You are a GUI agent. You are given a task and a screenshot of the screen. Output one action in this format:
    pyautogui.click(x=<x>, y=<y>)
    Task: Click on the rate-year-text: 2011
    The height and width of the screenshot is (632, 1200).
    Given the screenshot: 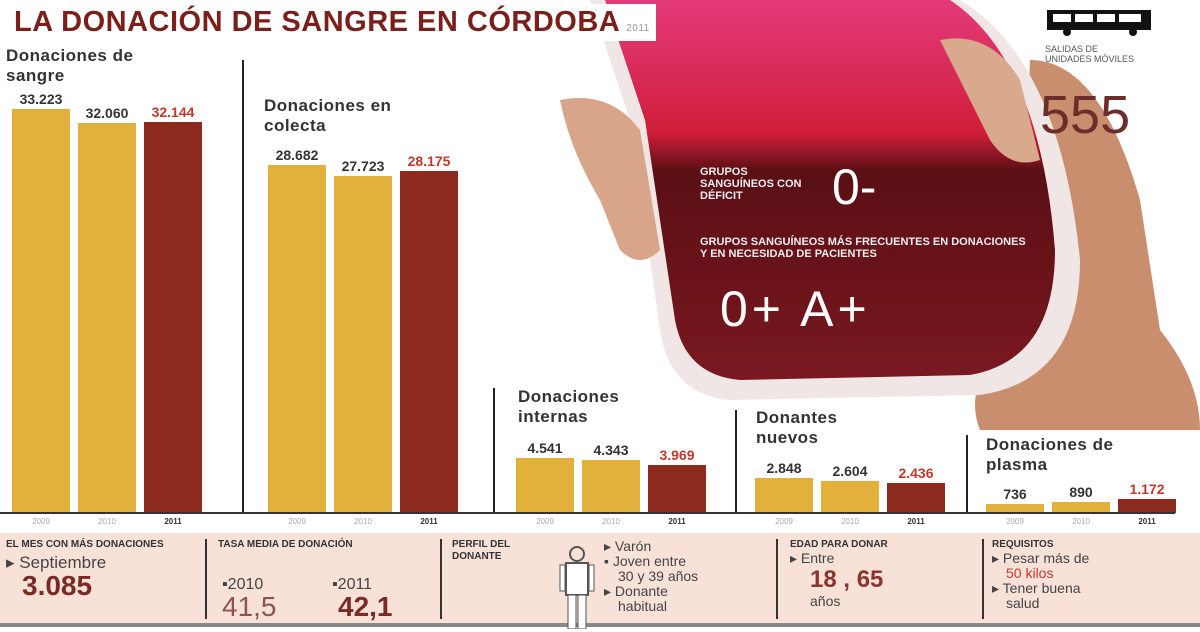 What is the action you would take?
    pyautogui.click(x=355, y=584)
    